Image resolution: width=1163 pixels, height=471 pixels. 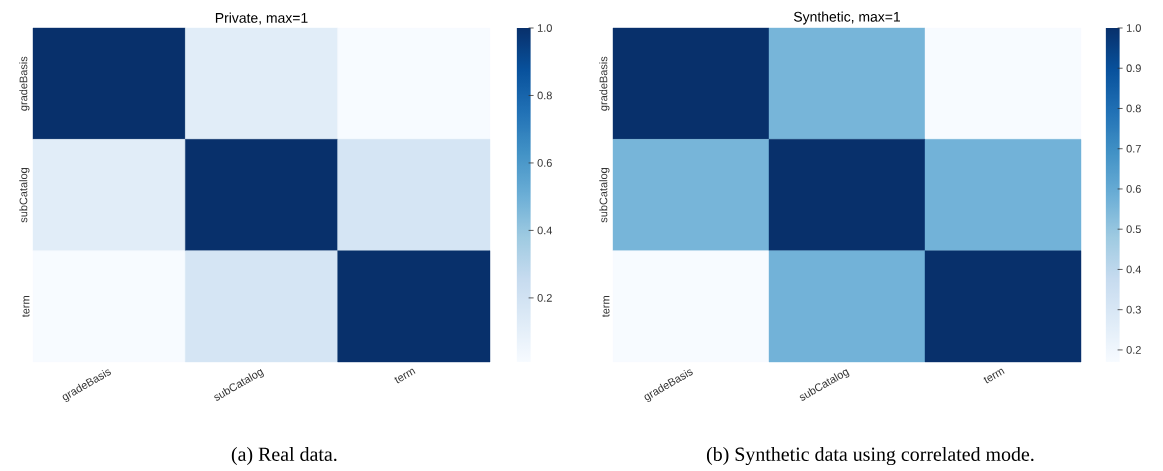 I want to click on color-bar-label: 0.5, so click(x=1133, y=229).